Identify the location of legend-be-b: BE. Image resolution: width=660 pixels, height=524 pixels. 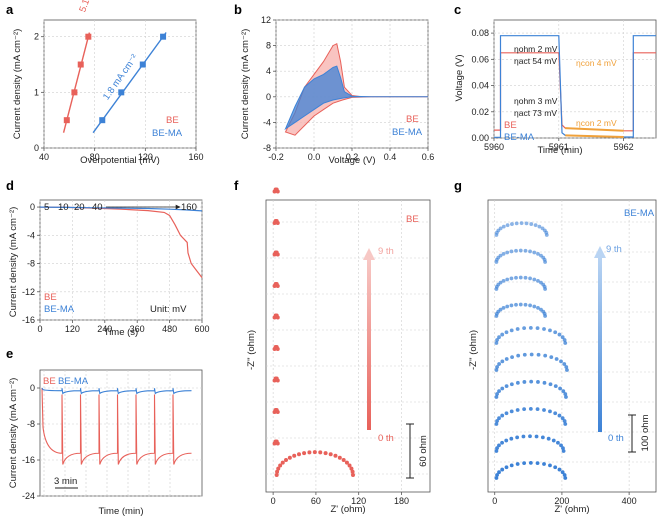
(412, 119).